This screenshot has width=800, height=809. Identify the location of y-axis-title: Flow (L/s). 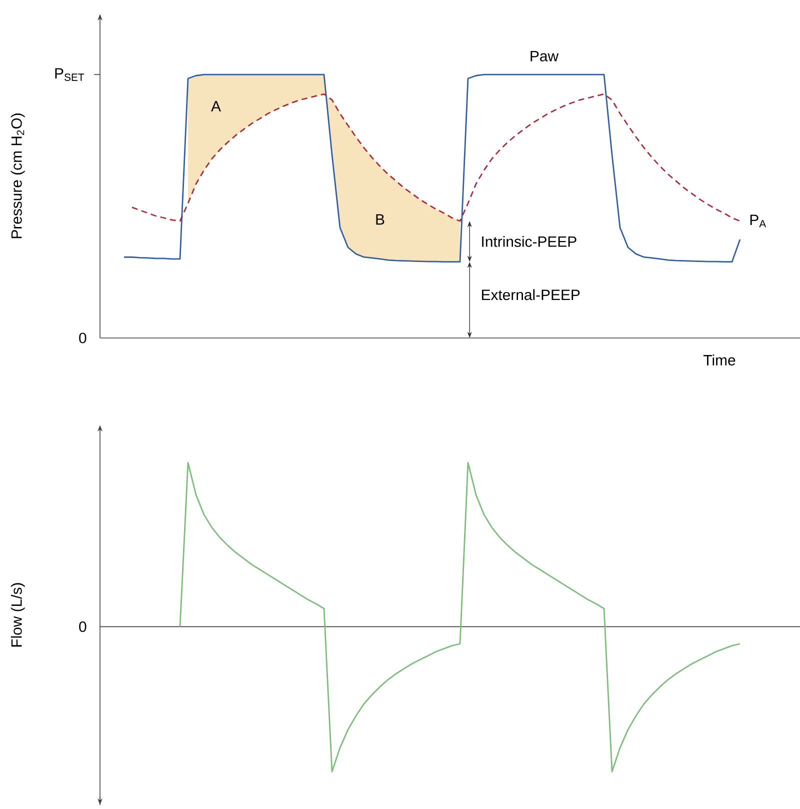
(17, 615).